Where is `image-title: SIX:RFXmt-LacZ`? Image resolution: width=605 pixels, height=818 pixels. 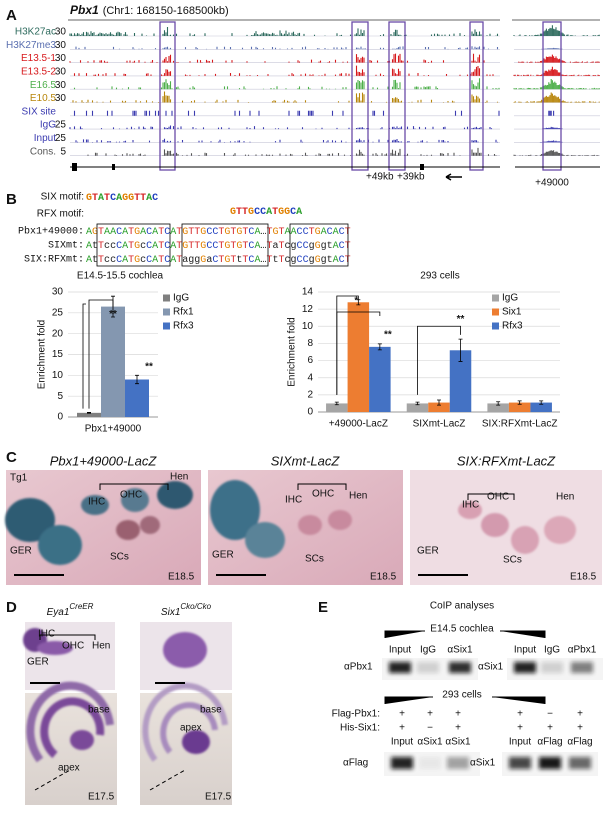
image-title: SIX:RFXmt-LacZ is located at coordinates (506, 460).